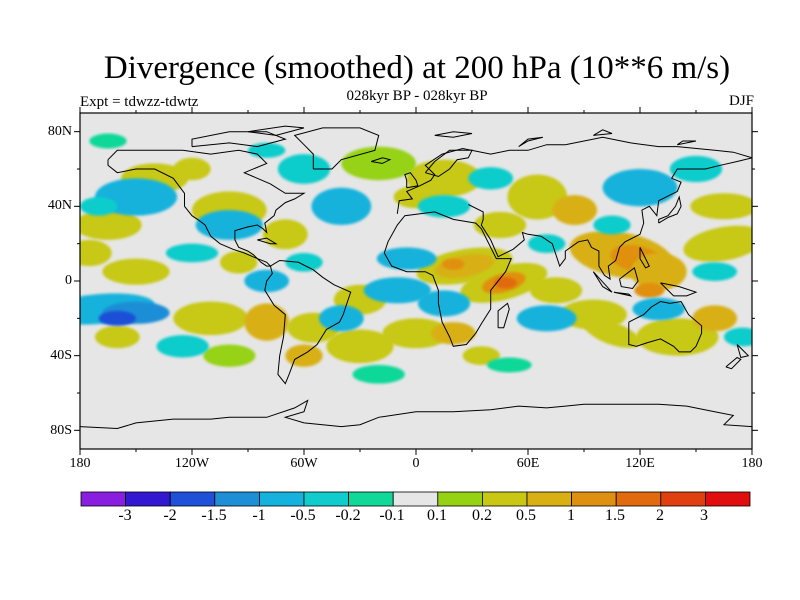 The image size is (800, 600). I want to click on lat-label-40s: 40S, so click(61, 355).